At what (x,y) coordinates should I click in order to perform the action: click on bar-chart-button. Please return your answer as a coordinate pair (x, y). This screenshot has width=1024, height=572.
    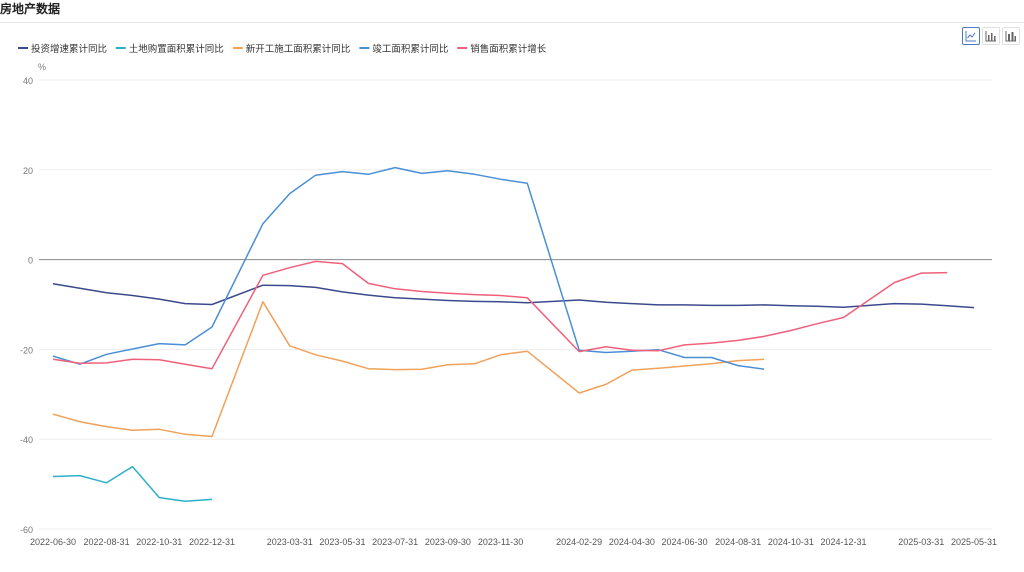
    Looking at the image, I should click on (991, 36).